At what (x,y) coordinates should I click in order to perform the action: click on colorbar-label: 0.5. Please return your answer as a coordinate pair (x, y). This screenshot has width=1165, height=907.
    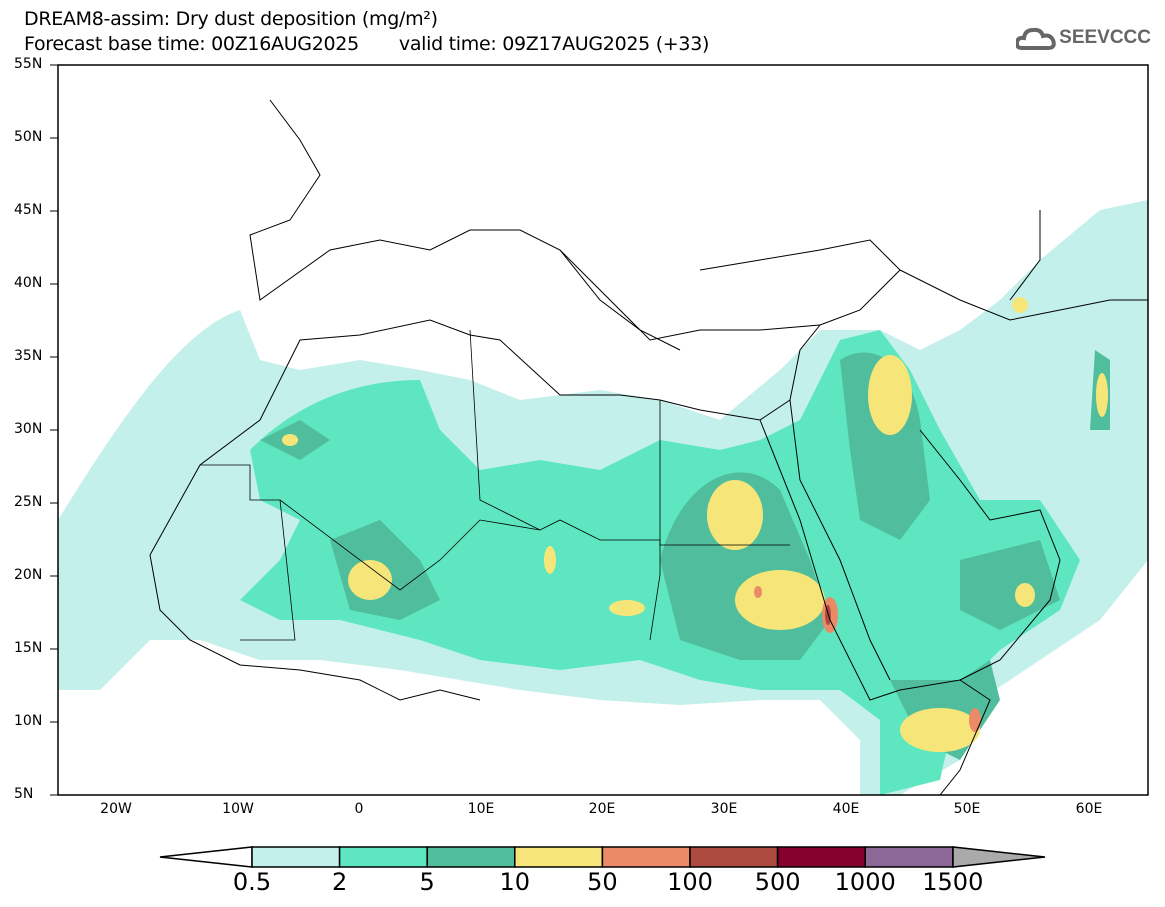
    Looking at the image, I should click on (252, 882).